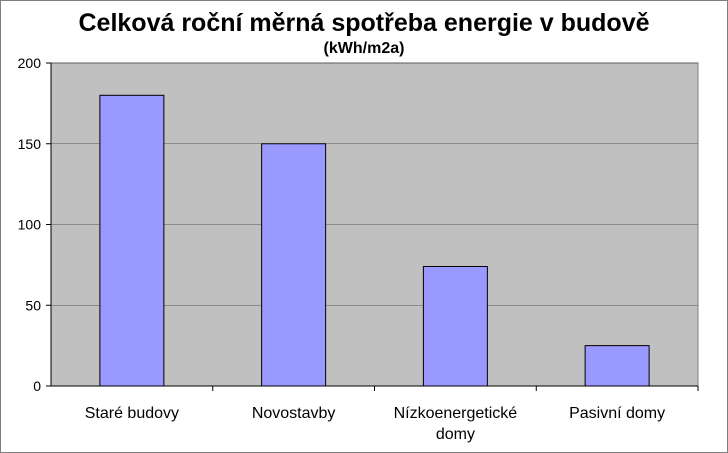 This screenshot has height=453, width=728. What do you see at coordinates (30, 144) in the screenshot?
I see `y-tick-label: 150` at bounding box center [30, 144].